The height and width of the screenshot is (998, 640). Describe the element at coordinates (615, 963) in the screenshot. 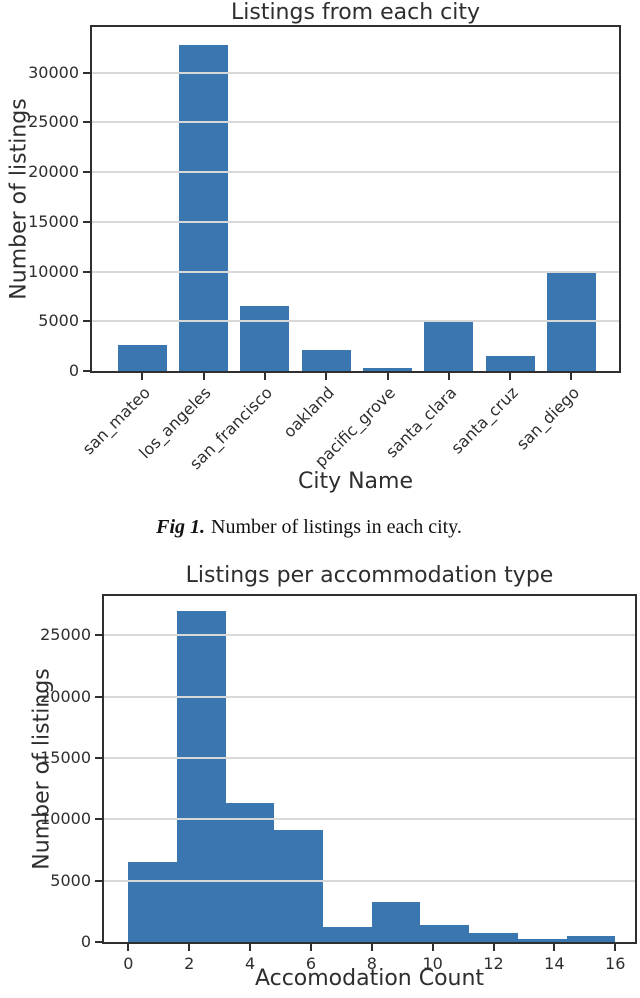

I see `x-tick-label: 16` at that location.